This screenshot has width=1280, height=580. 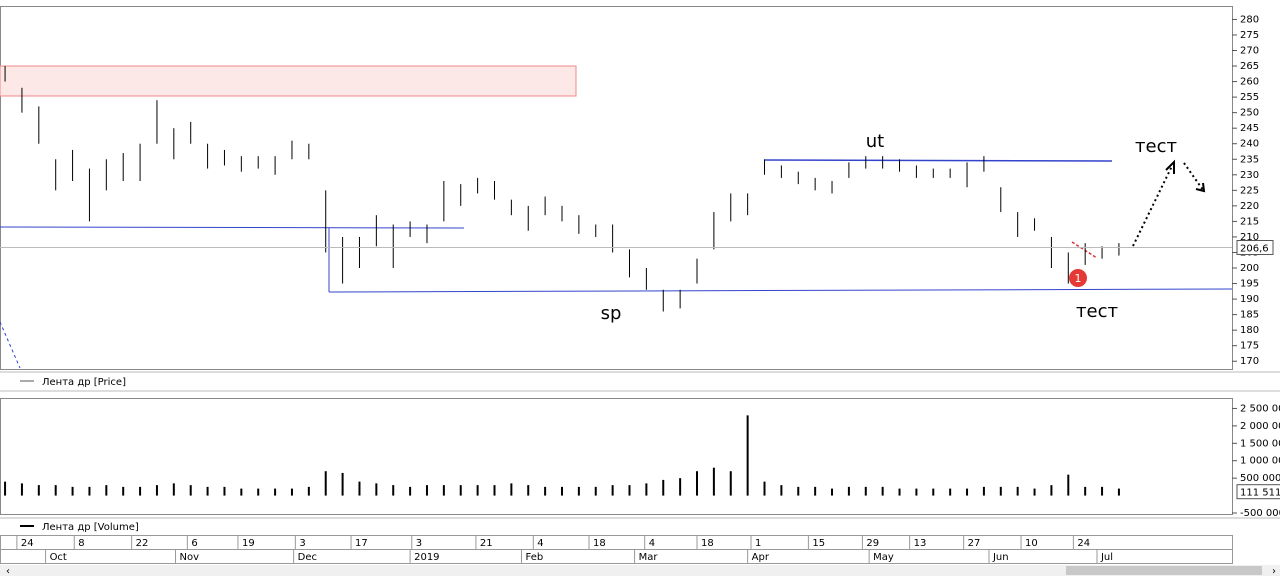 I want to click on x-tick-label: 19, so click(x=248, y=543).